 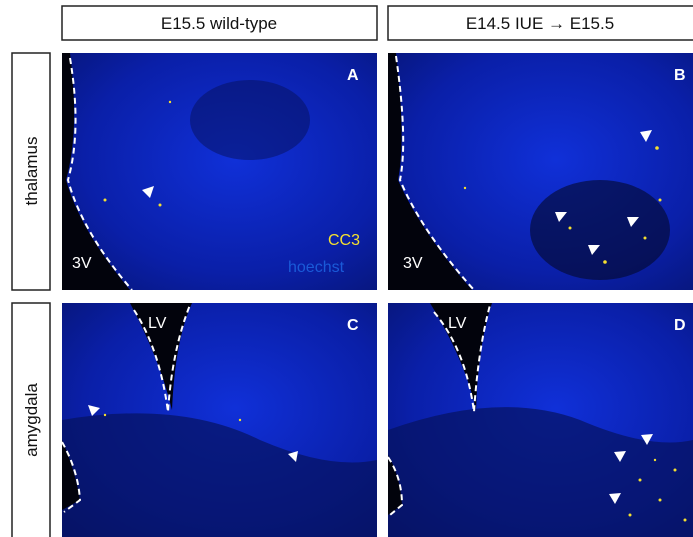 I want to click on panel-letter: A, so click(x=353, y=75).